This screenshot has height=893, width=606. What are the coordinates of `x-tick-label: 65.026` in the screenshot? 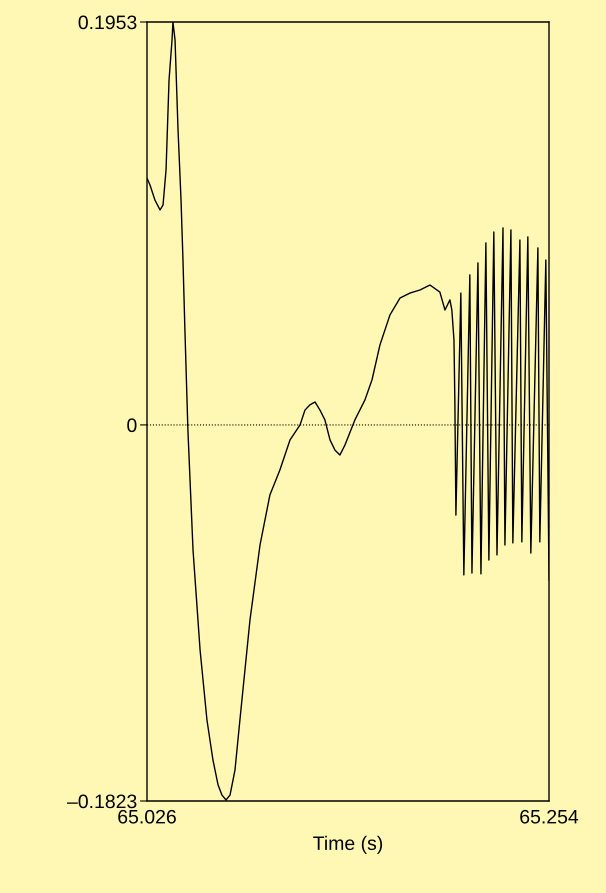 It's located at (147, 817).